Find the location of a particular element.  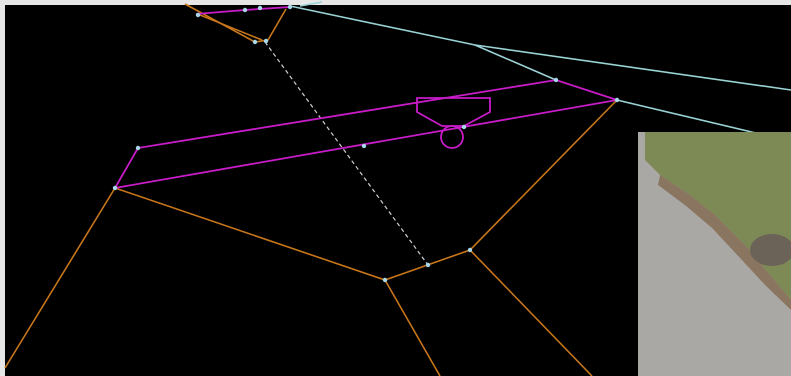

grass is located at coordinates (718, 216).